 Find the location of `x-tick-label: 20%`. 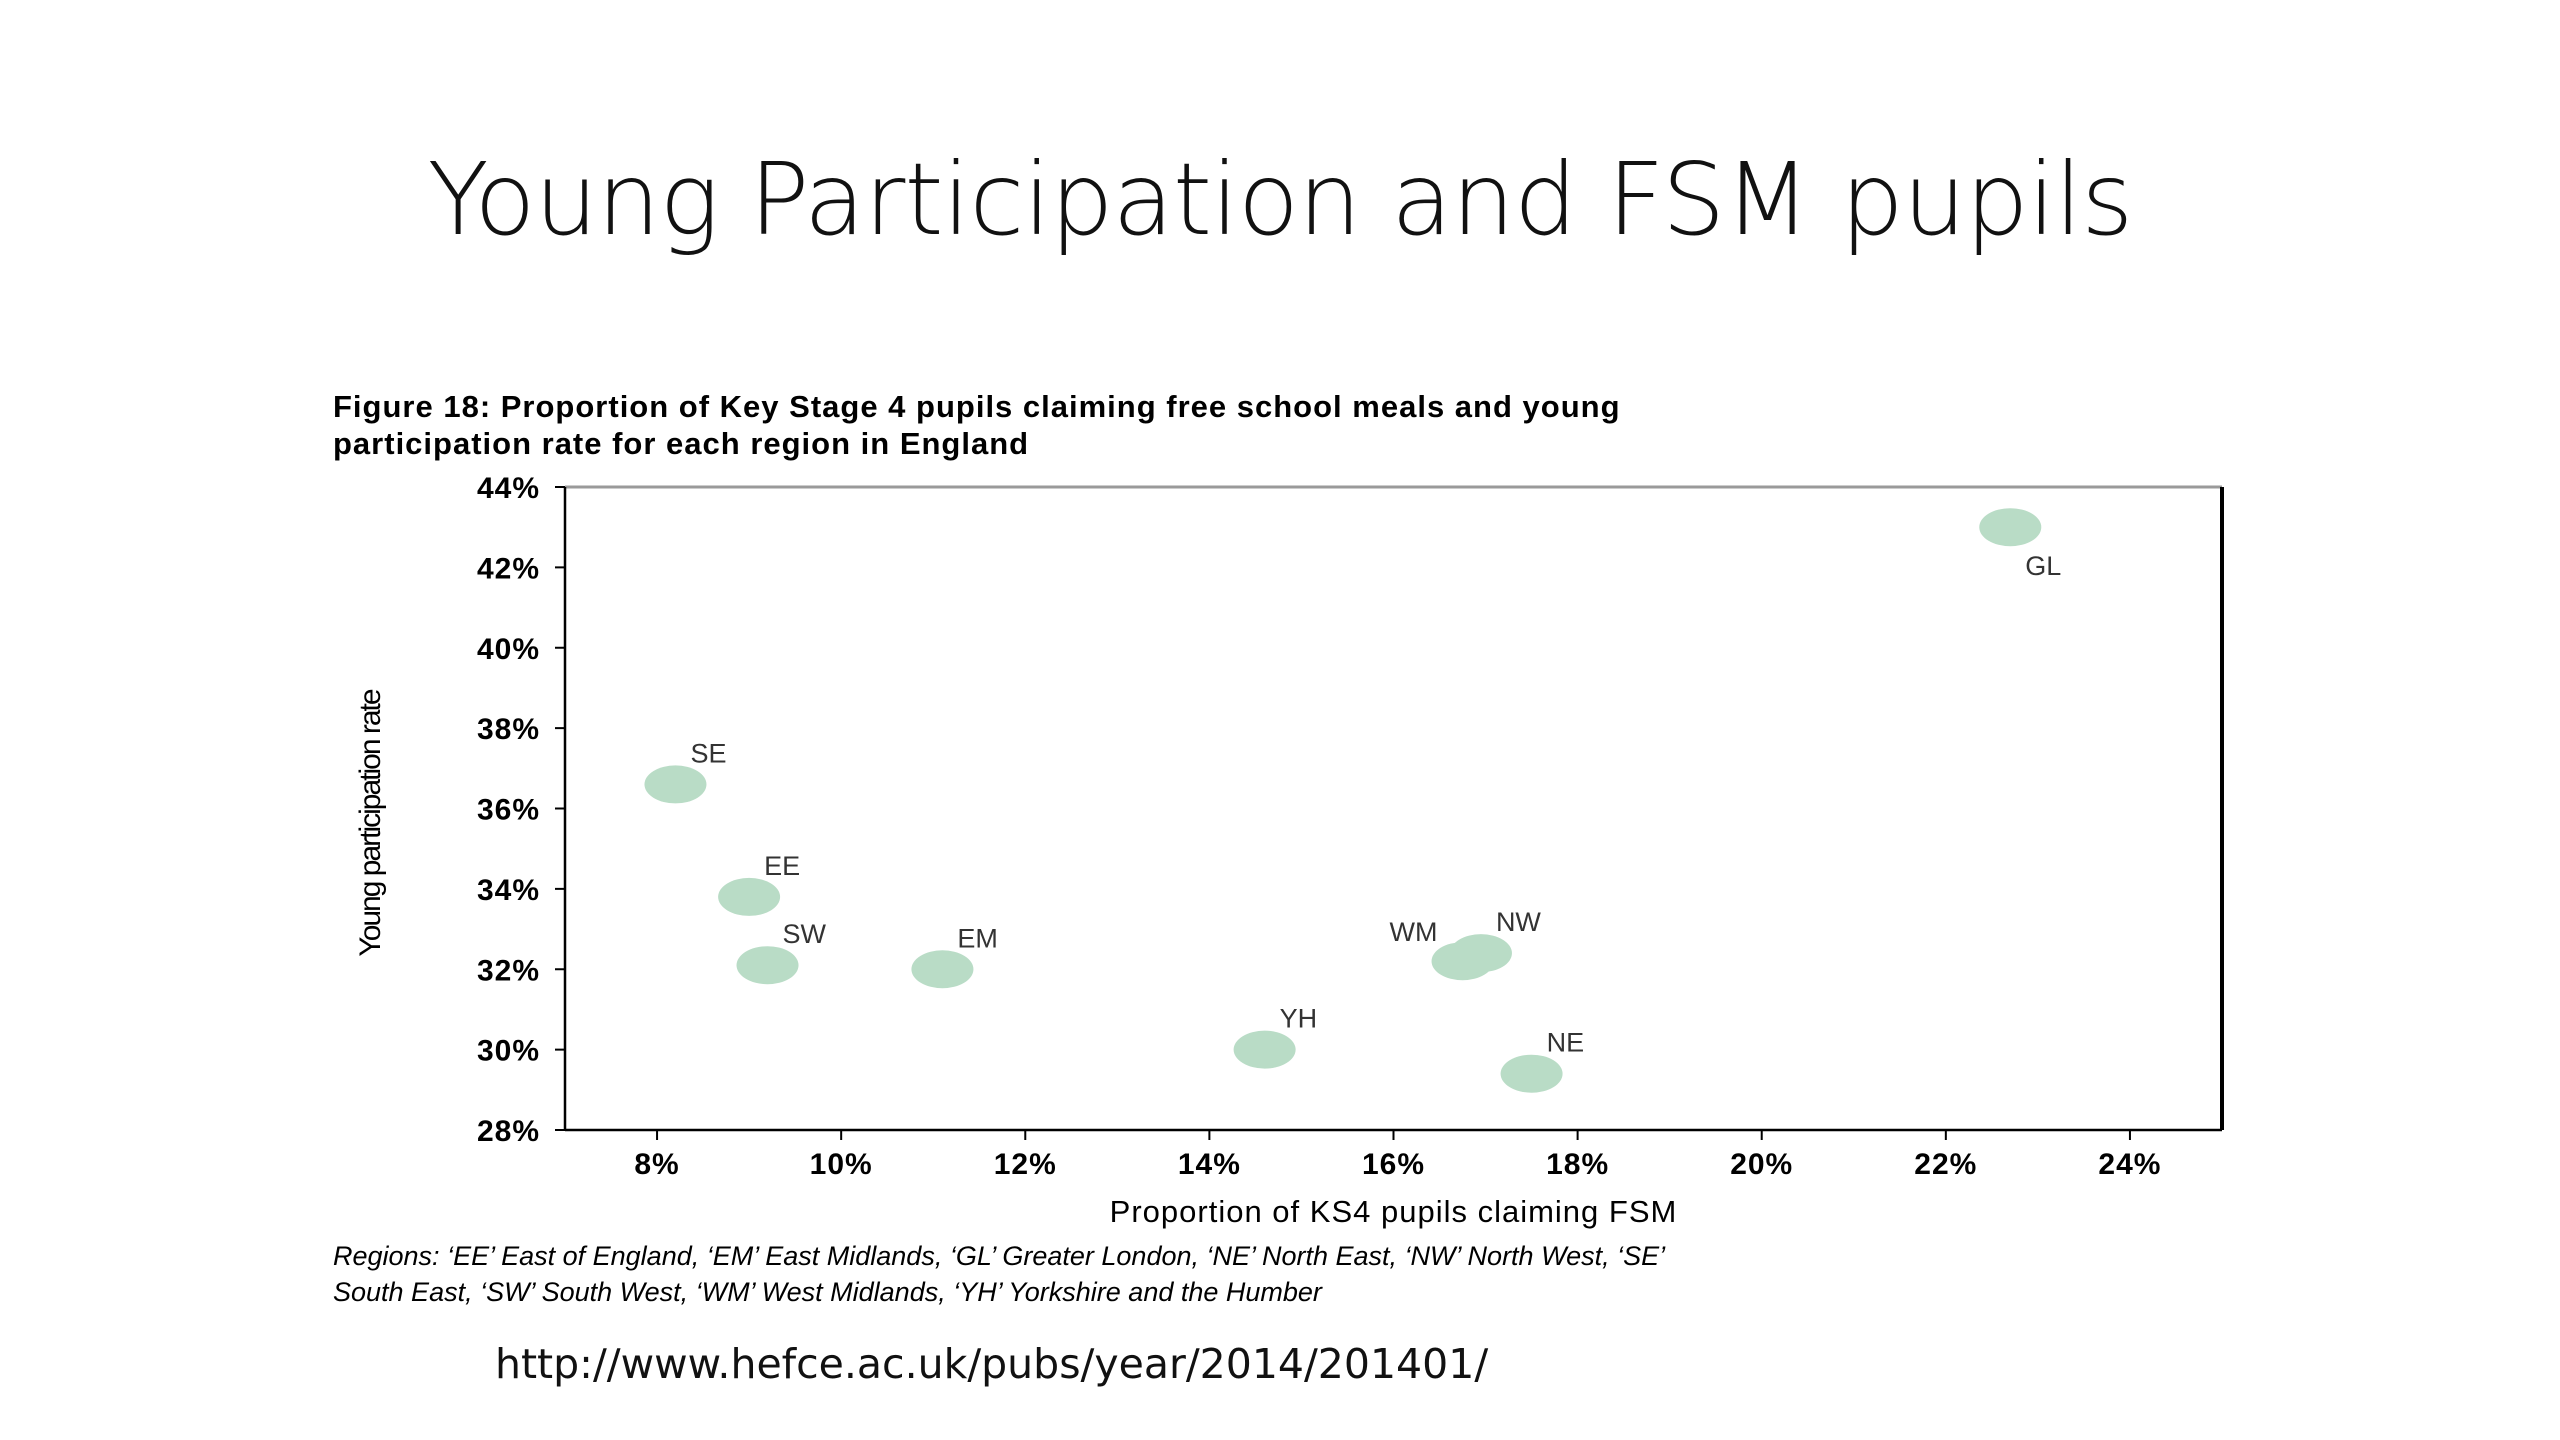

x-tick-label: 20% is located at coordinates (1761, 1164).